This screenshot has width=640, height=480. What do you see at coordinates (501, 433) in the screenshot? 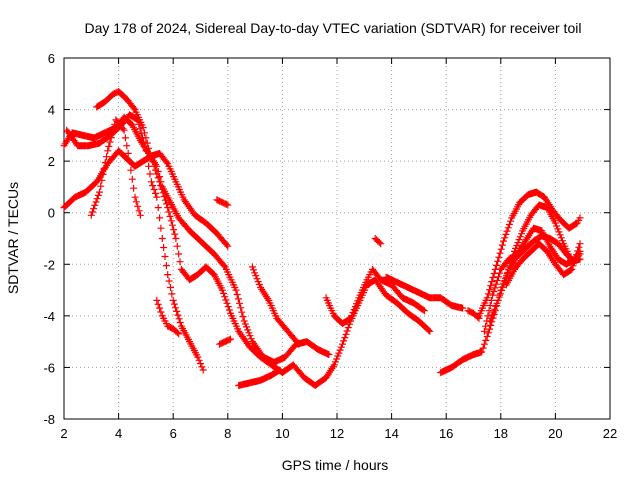
I see `x-tick-label: 18` at bounding box center [501, 433].